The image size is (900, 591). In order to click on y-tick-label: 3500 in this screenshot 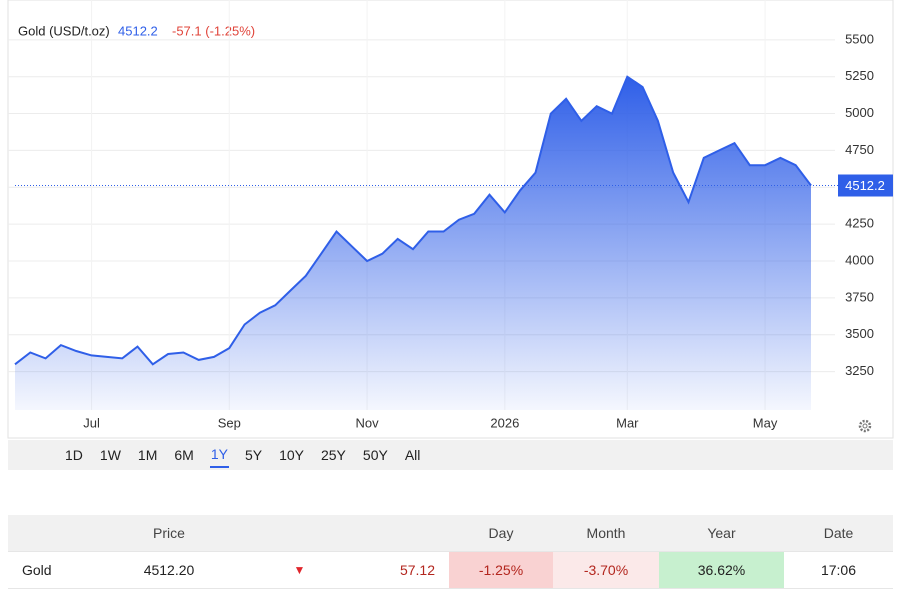, I will do `click(859, 333)`.